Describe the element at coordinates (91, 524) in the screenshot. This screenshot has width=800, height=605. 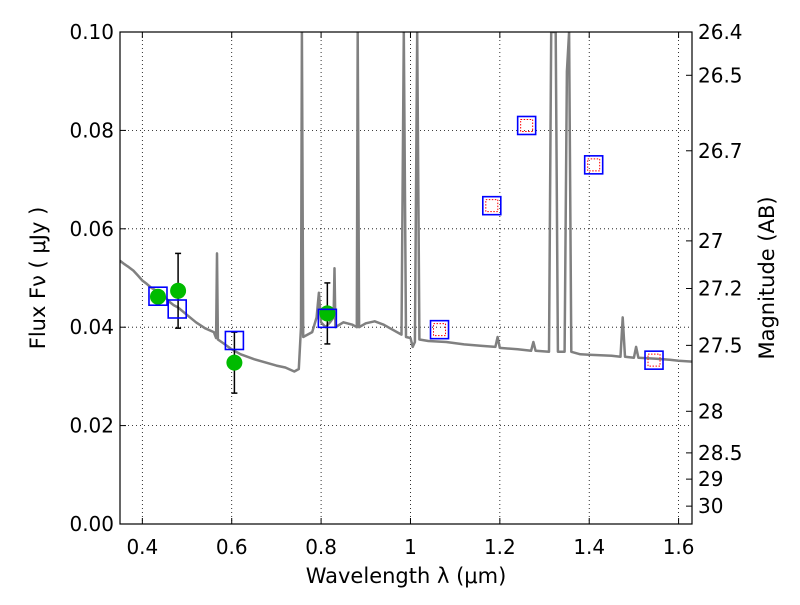
I see `y-tick-label: 0.00` at that location.